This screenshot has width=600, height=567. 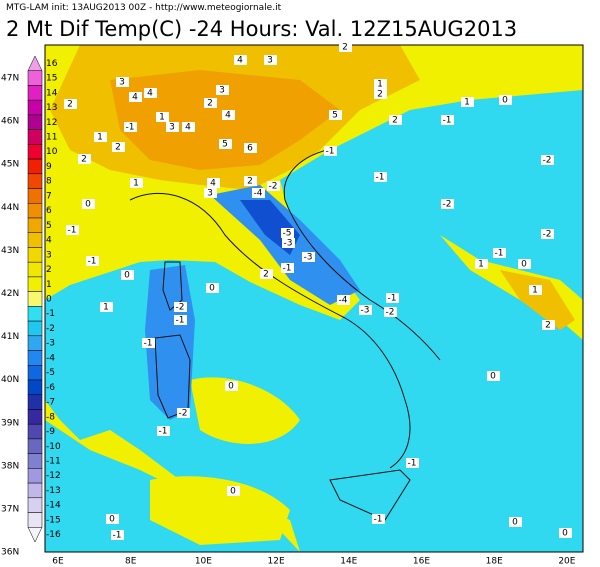 I want to click on longitude-label: 6E, so click(x=58, y=562).